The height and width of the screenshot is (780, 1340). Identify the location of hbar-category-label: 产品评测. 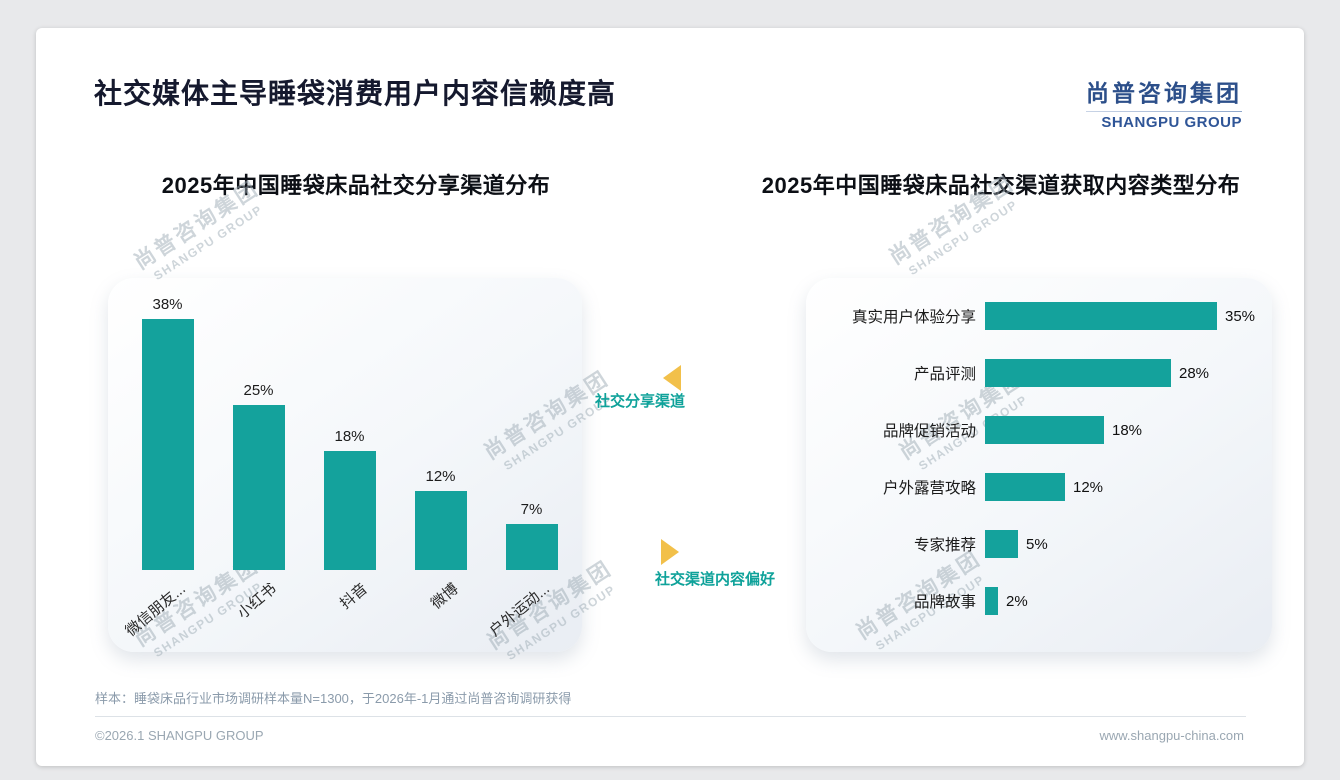
(944, 374).